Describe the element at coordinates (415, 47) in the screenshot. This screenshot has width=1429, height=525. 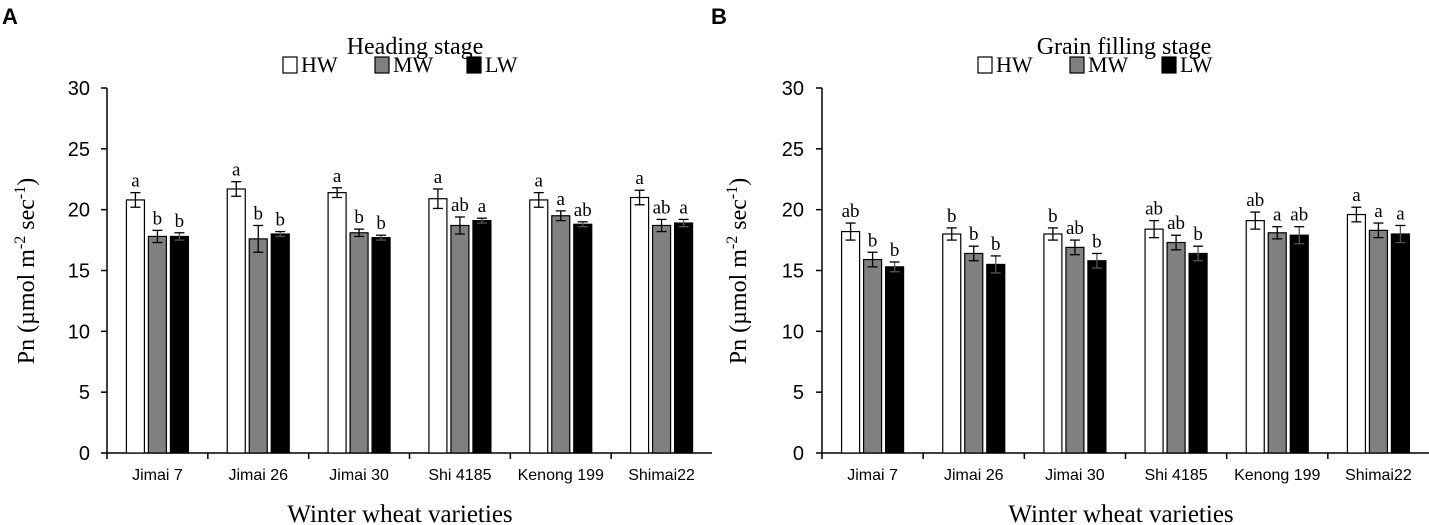
I see `chart-title: Heading stage` at that location.